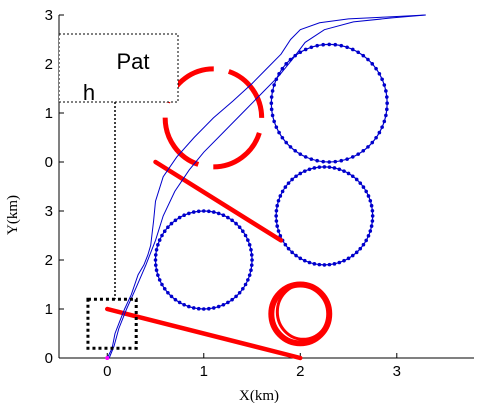 The height and width of the screenshot is (403, 477). Describe the element at coordinates (112, 323) in the screenshot. I see `start-region-box` at that location.